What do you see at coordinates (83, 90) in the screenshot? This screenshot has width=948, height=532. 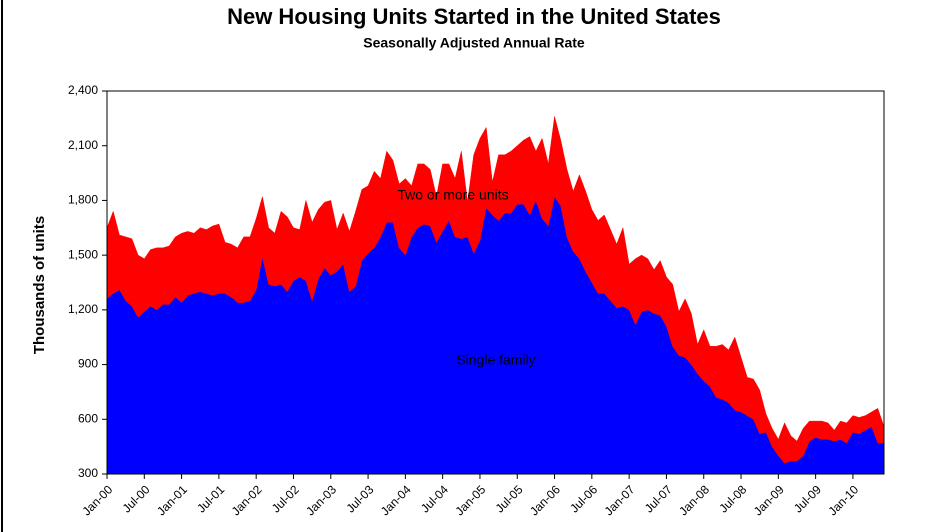 I see `y-tick-label: 2,400` at bounding box center [83, 90].